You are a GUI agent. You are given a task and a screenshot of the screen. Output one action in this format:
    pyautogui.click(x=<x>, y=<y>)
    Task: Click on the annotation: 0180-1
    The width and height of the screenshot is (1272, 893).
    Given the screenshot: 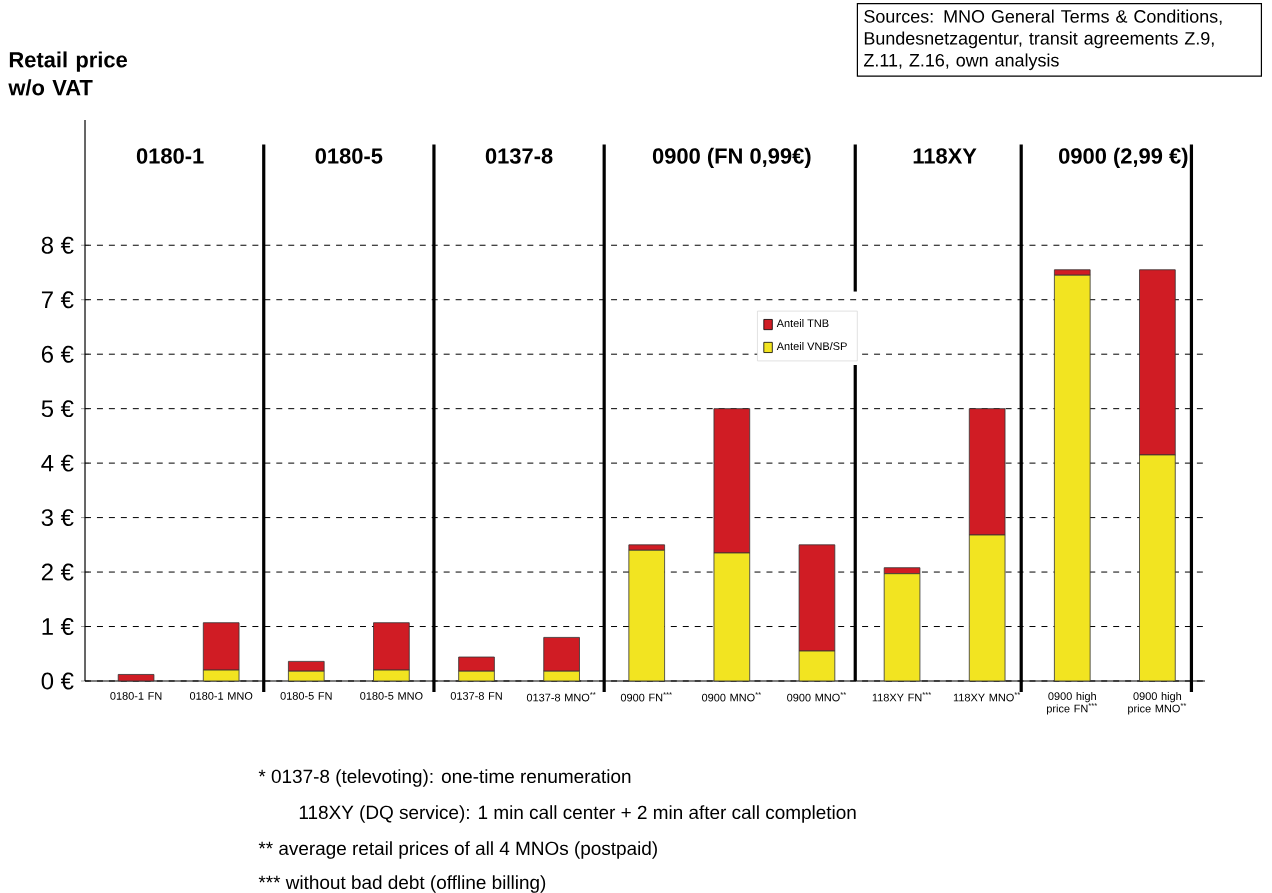 What is the action you would take?
    pyautogui.click(x=170, y=156)
    